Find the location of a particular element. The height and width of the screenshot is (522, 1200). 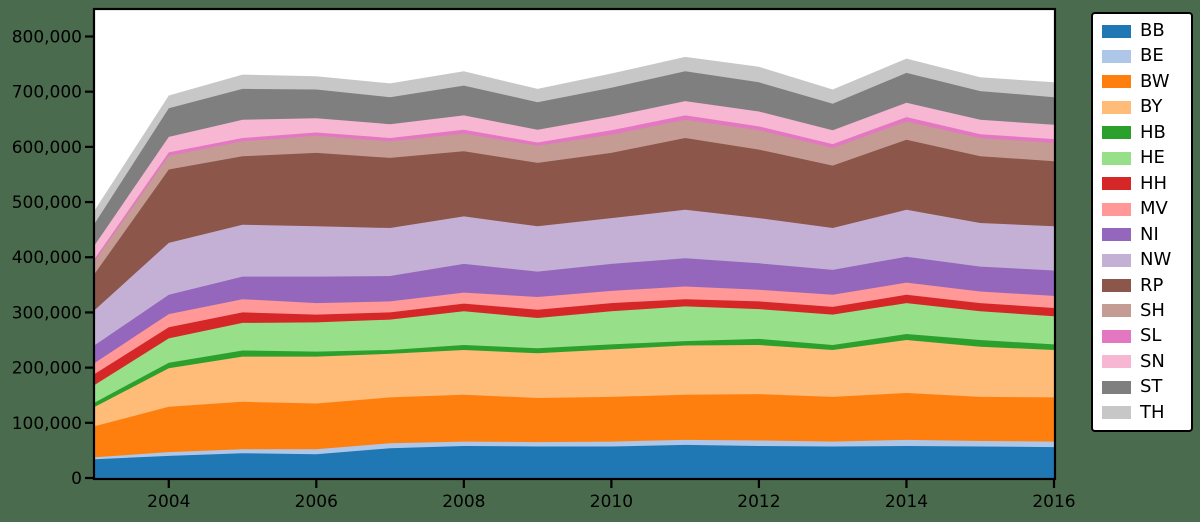

legend-item-BE: BE is located at coordinates (1142, 56).